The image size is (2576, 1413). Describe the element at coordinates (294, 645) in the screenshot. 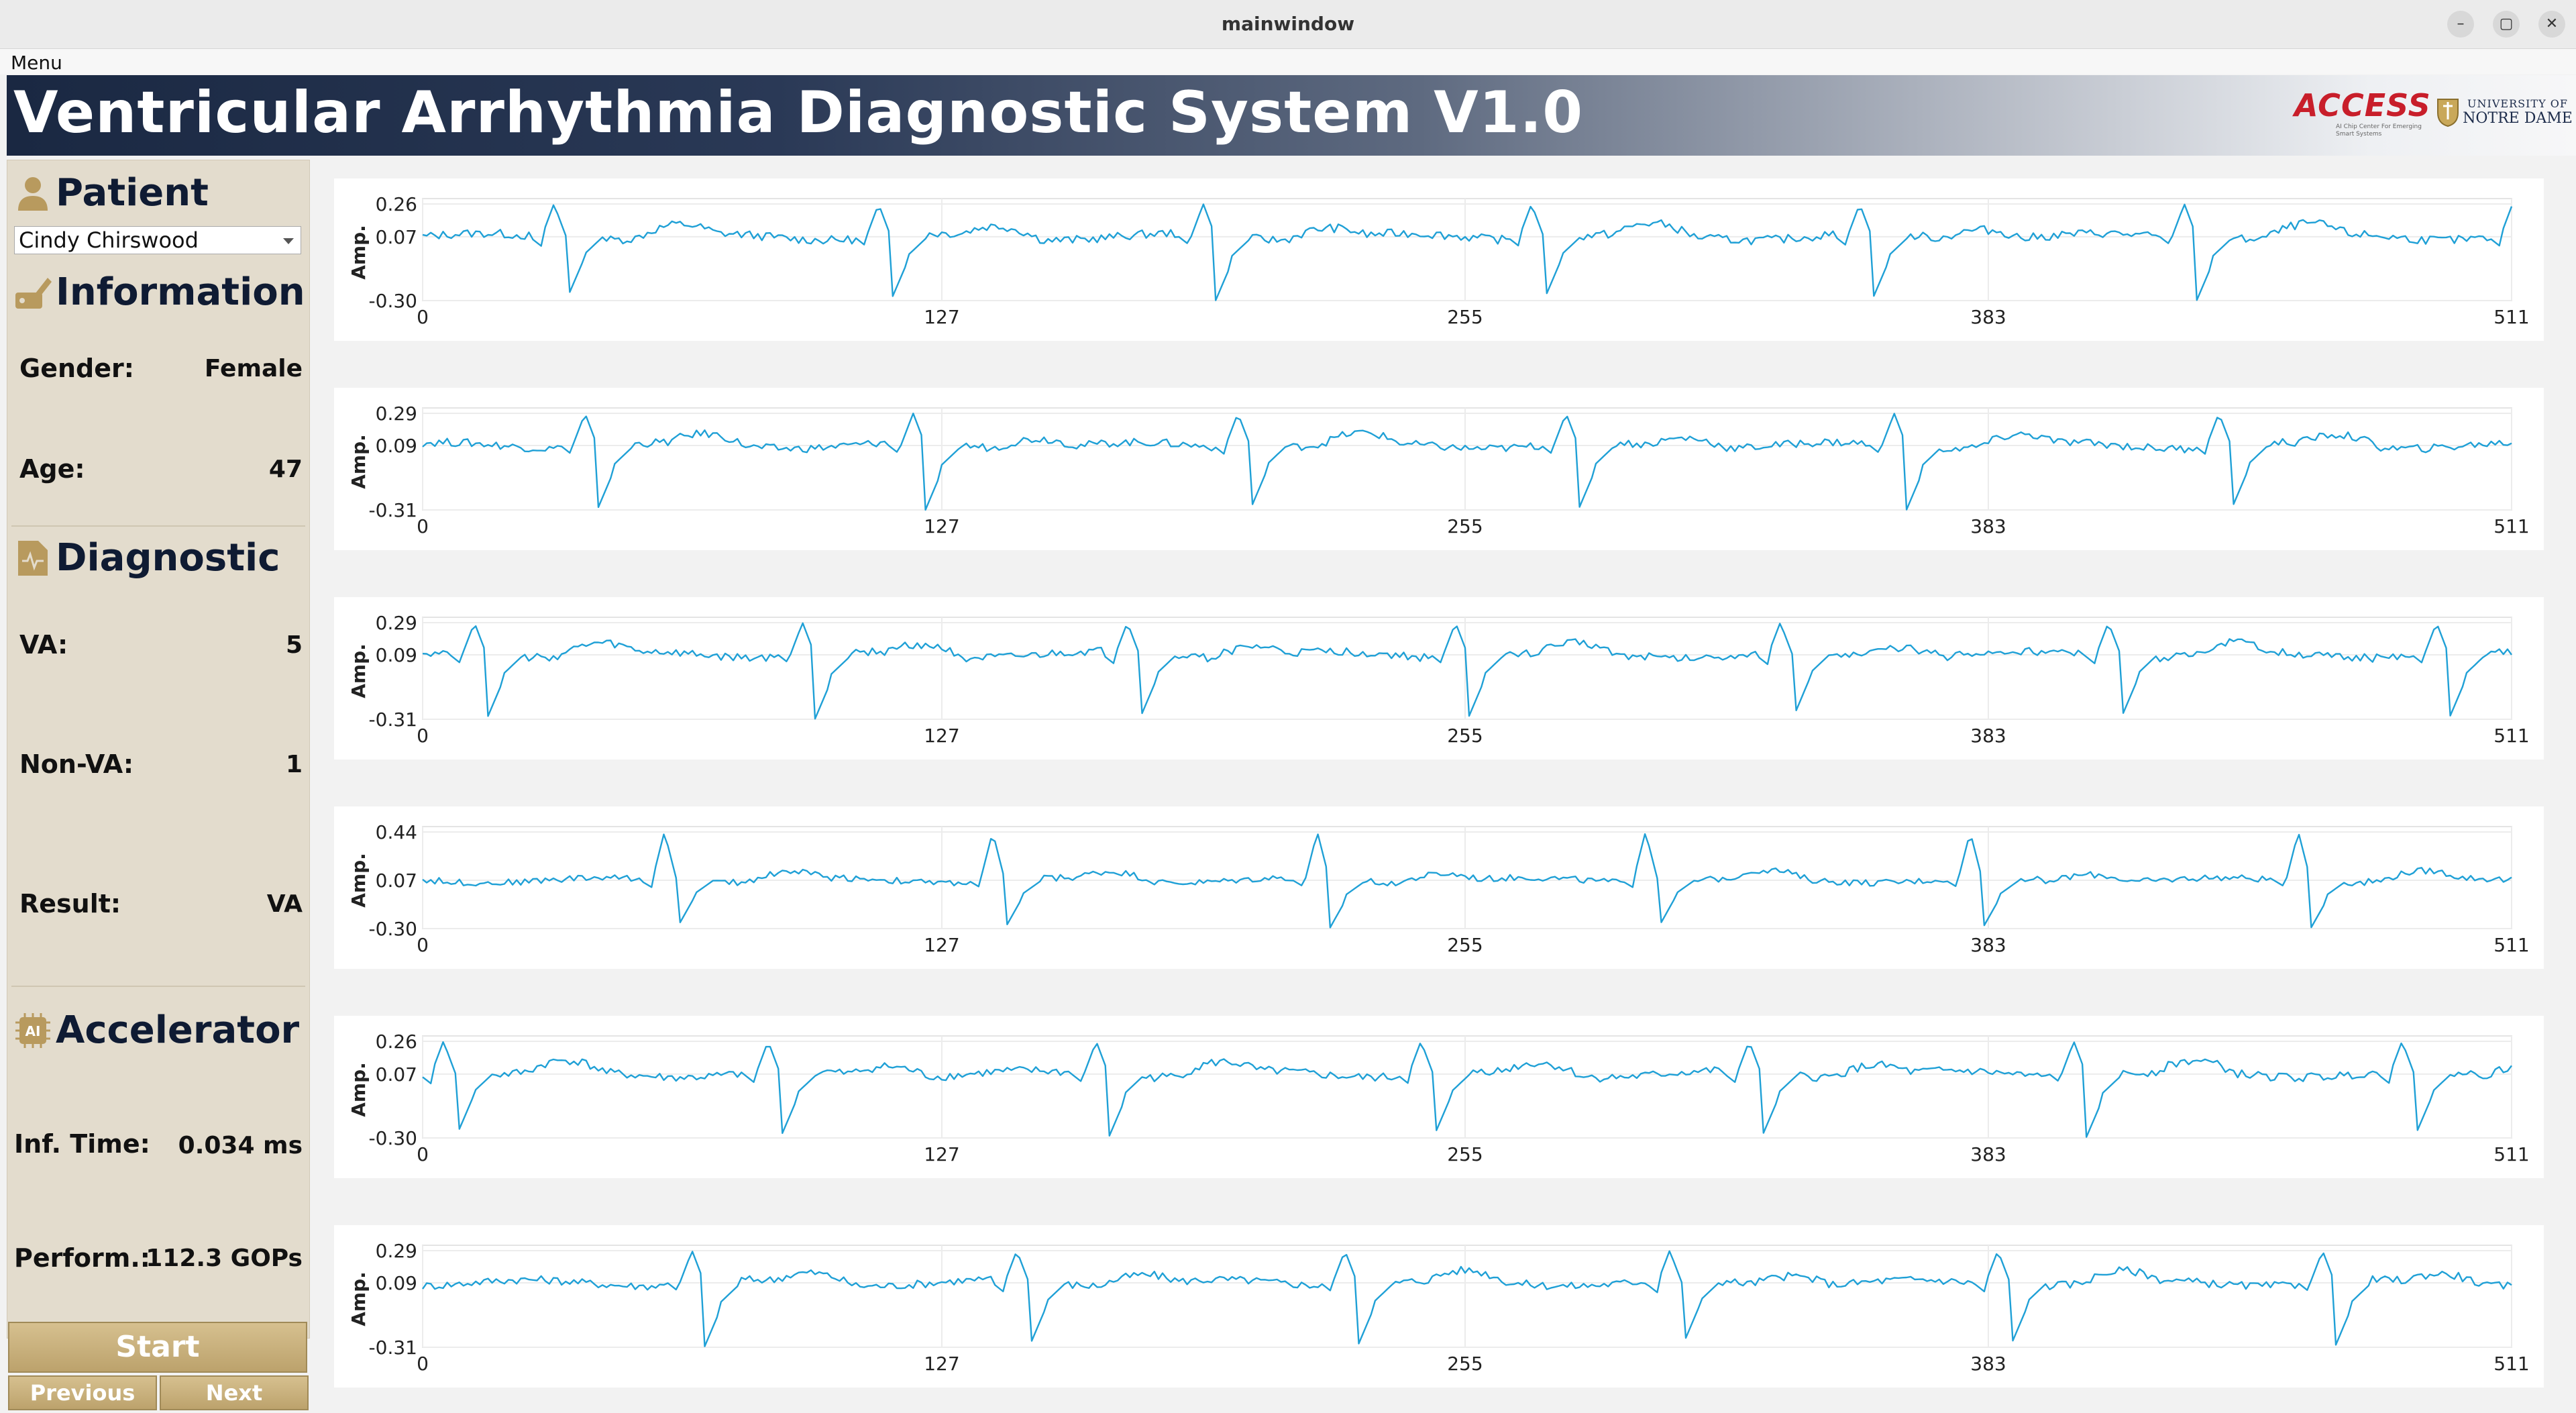

I see `va-value: 5` at that location.